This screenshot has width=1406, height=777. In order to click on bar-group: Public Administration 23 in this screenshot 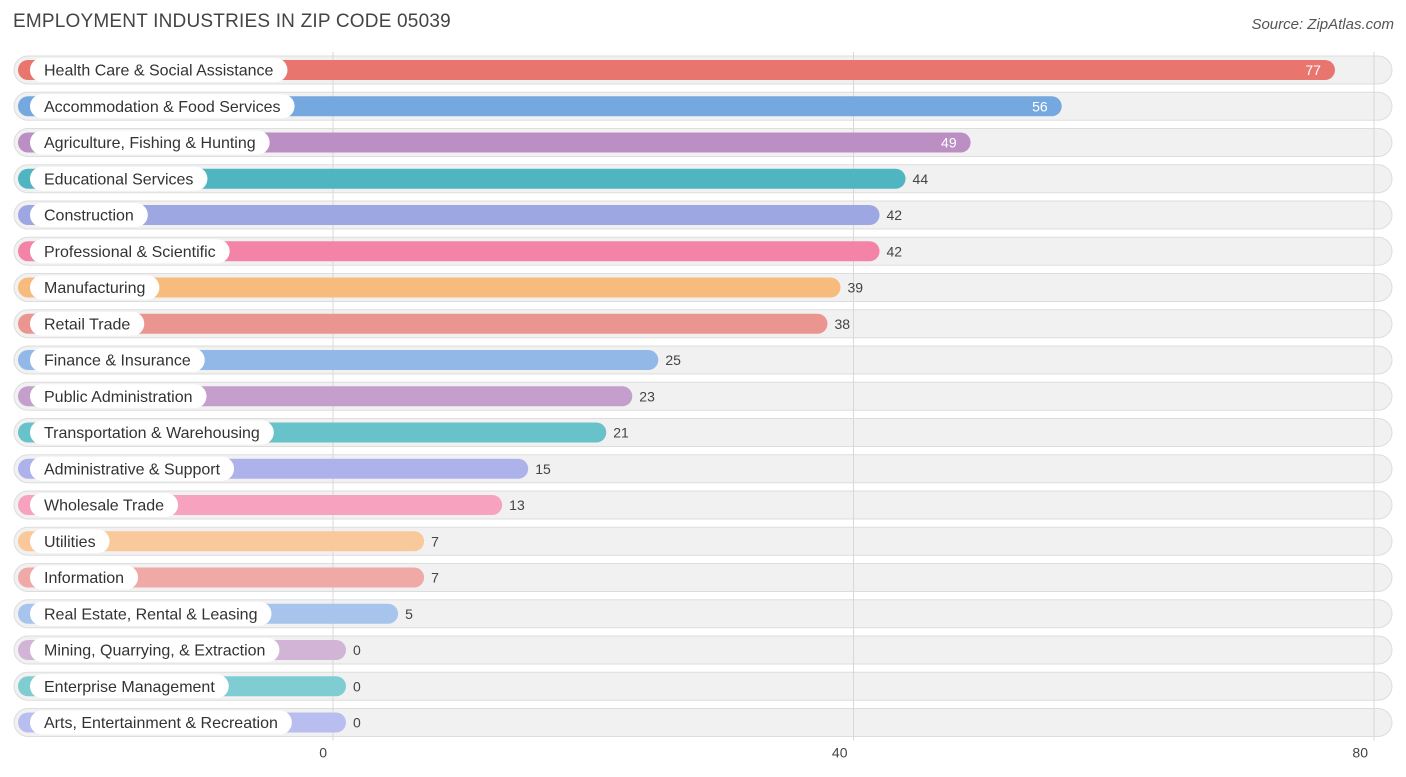, I will do `click(336, 396)`.